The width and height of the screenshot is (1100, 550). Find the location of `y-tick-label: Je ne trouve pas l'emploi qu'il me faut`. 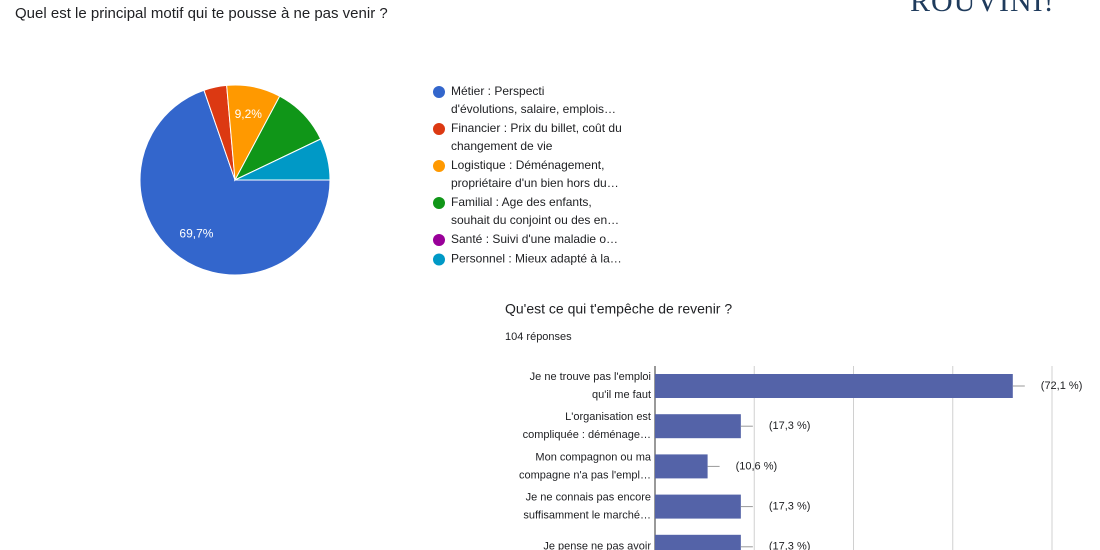

y-tick-label: Je ne trouve pas l'emploi qu'il me faut is located at coordinates (590, 386).